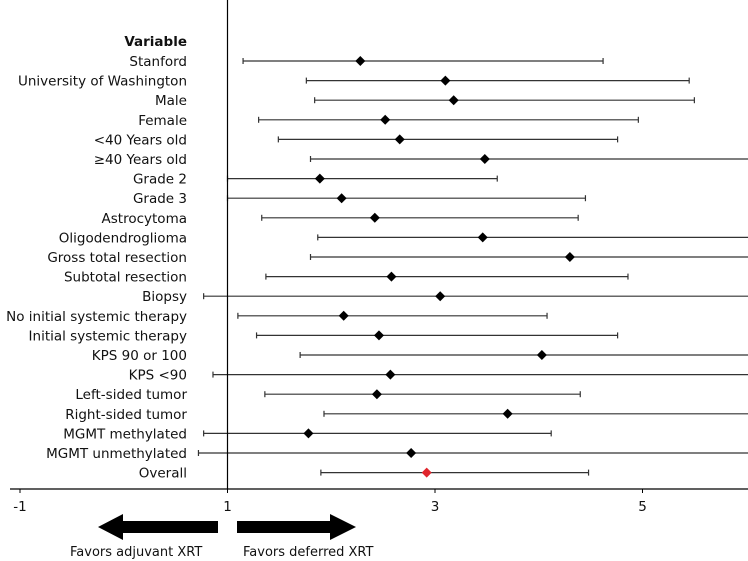 The height and width of the screenshot is (561, 748). Describe the element at coordinates (125, 434) in the screenshot. I see `row-label: MGMT methylated` at that location.